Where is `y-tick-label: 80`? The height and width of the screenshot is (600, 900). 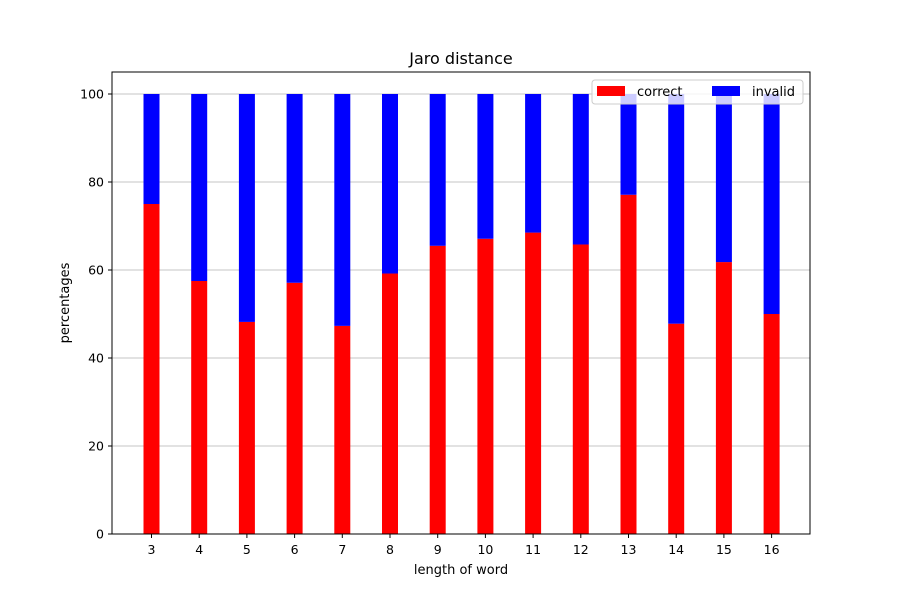 y-tick-label: 80 is located at coordinates (96, 182).